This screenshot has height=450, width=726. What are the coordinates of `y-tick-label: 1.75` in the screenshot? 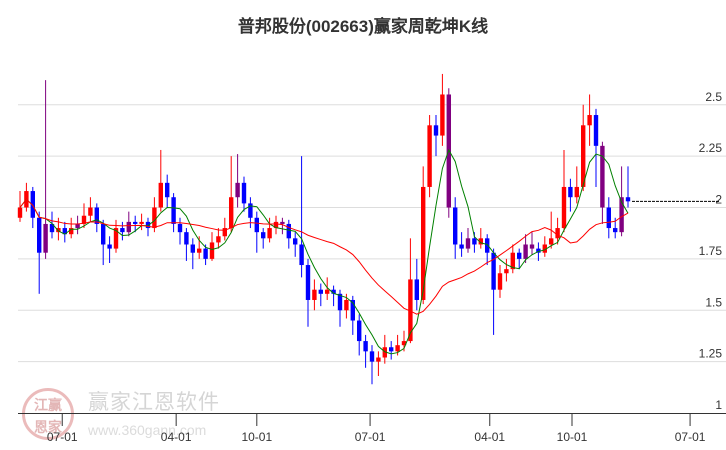 It's located at (711, 251).